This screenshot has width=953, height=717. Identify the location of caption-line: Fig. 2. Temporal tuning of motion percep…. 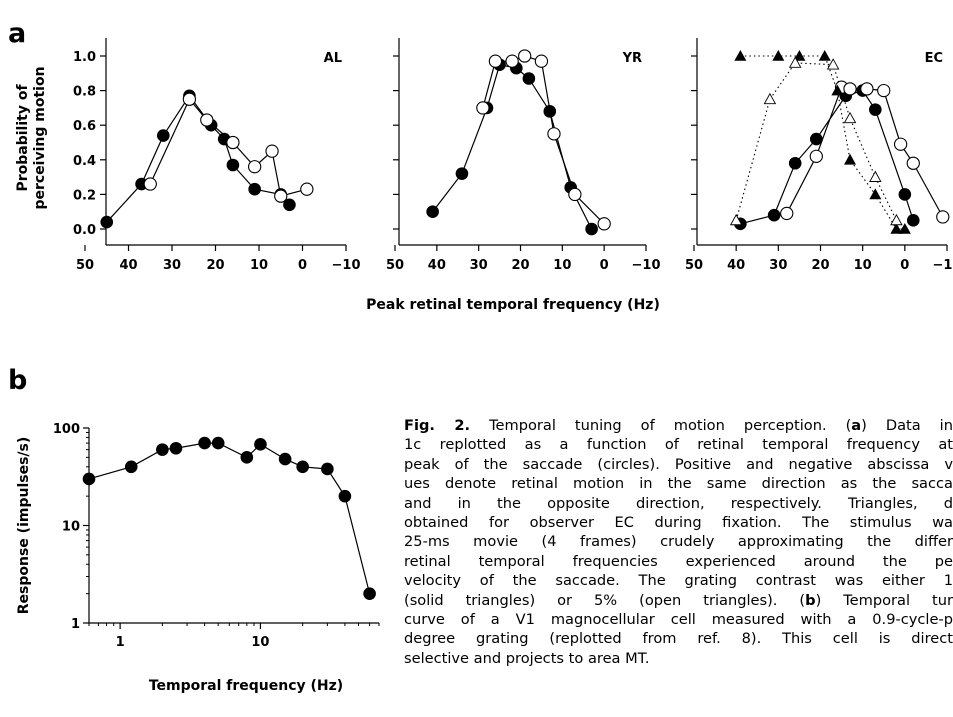
(678, 425).